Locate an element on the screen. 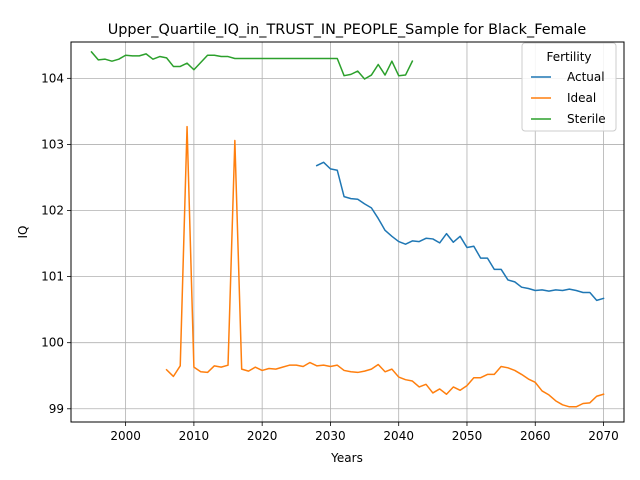 This screenshot has height=480, width=640. x-axis-ticks: 2000 2010 2020 2030 2040 2050 2060 2070 is located at coordinates (364, 432).